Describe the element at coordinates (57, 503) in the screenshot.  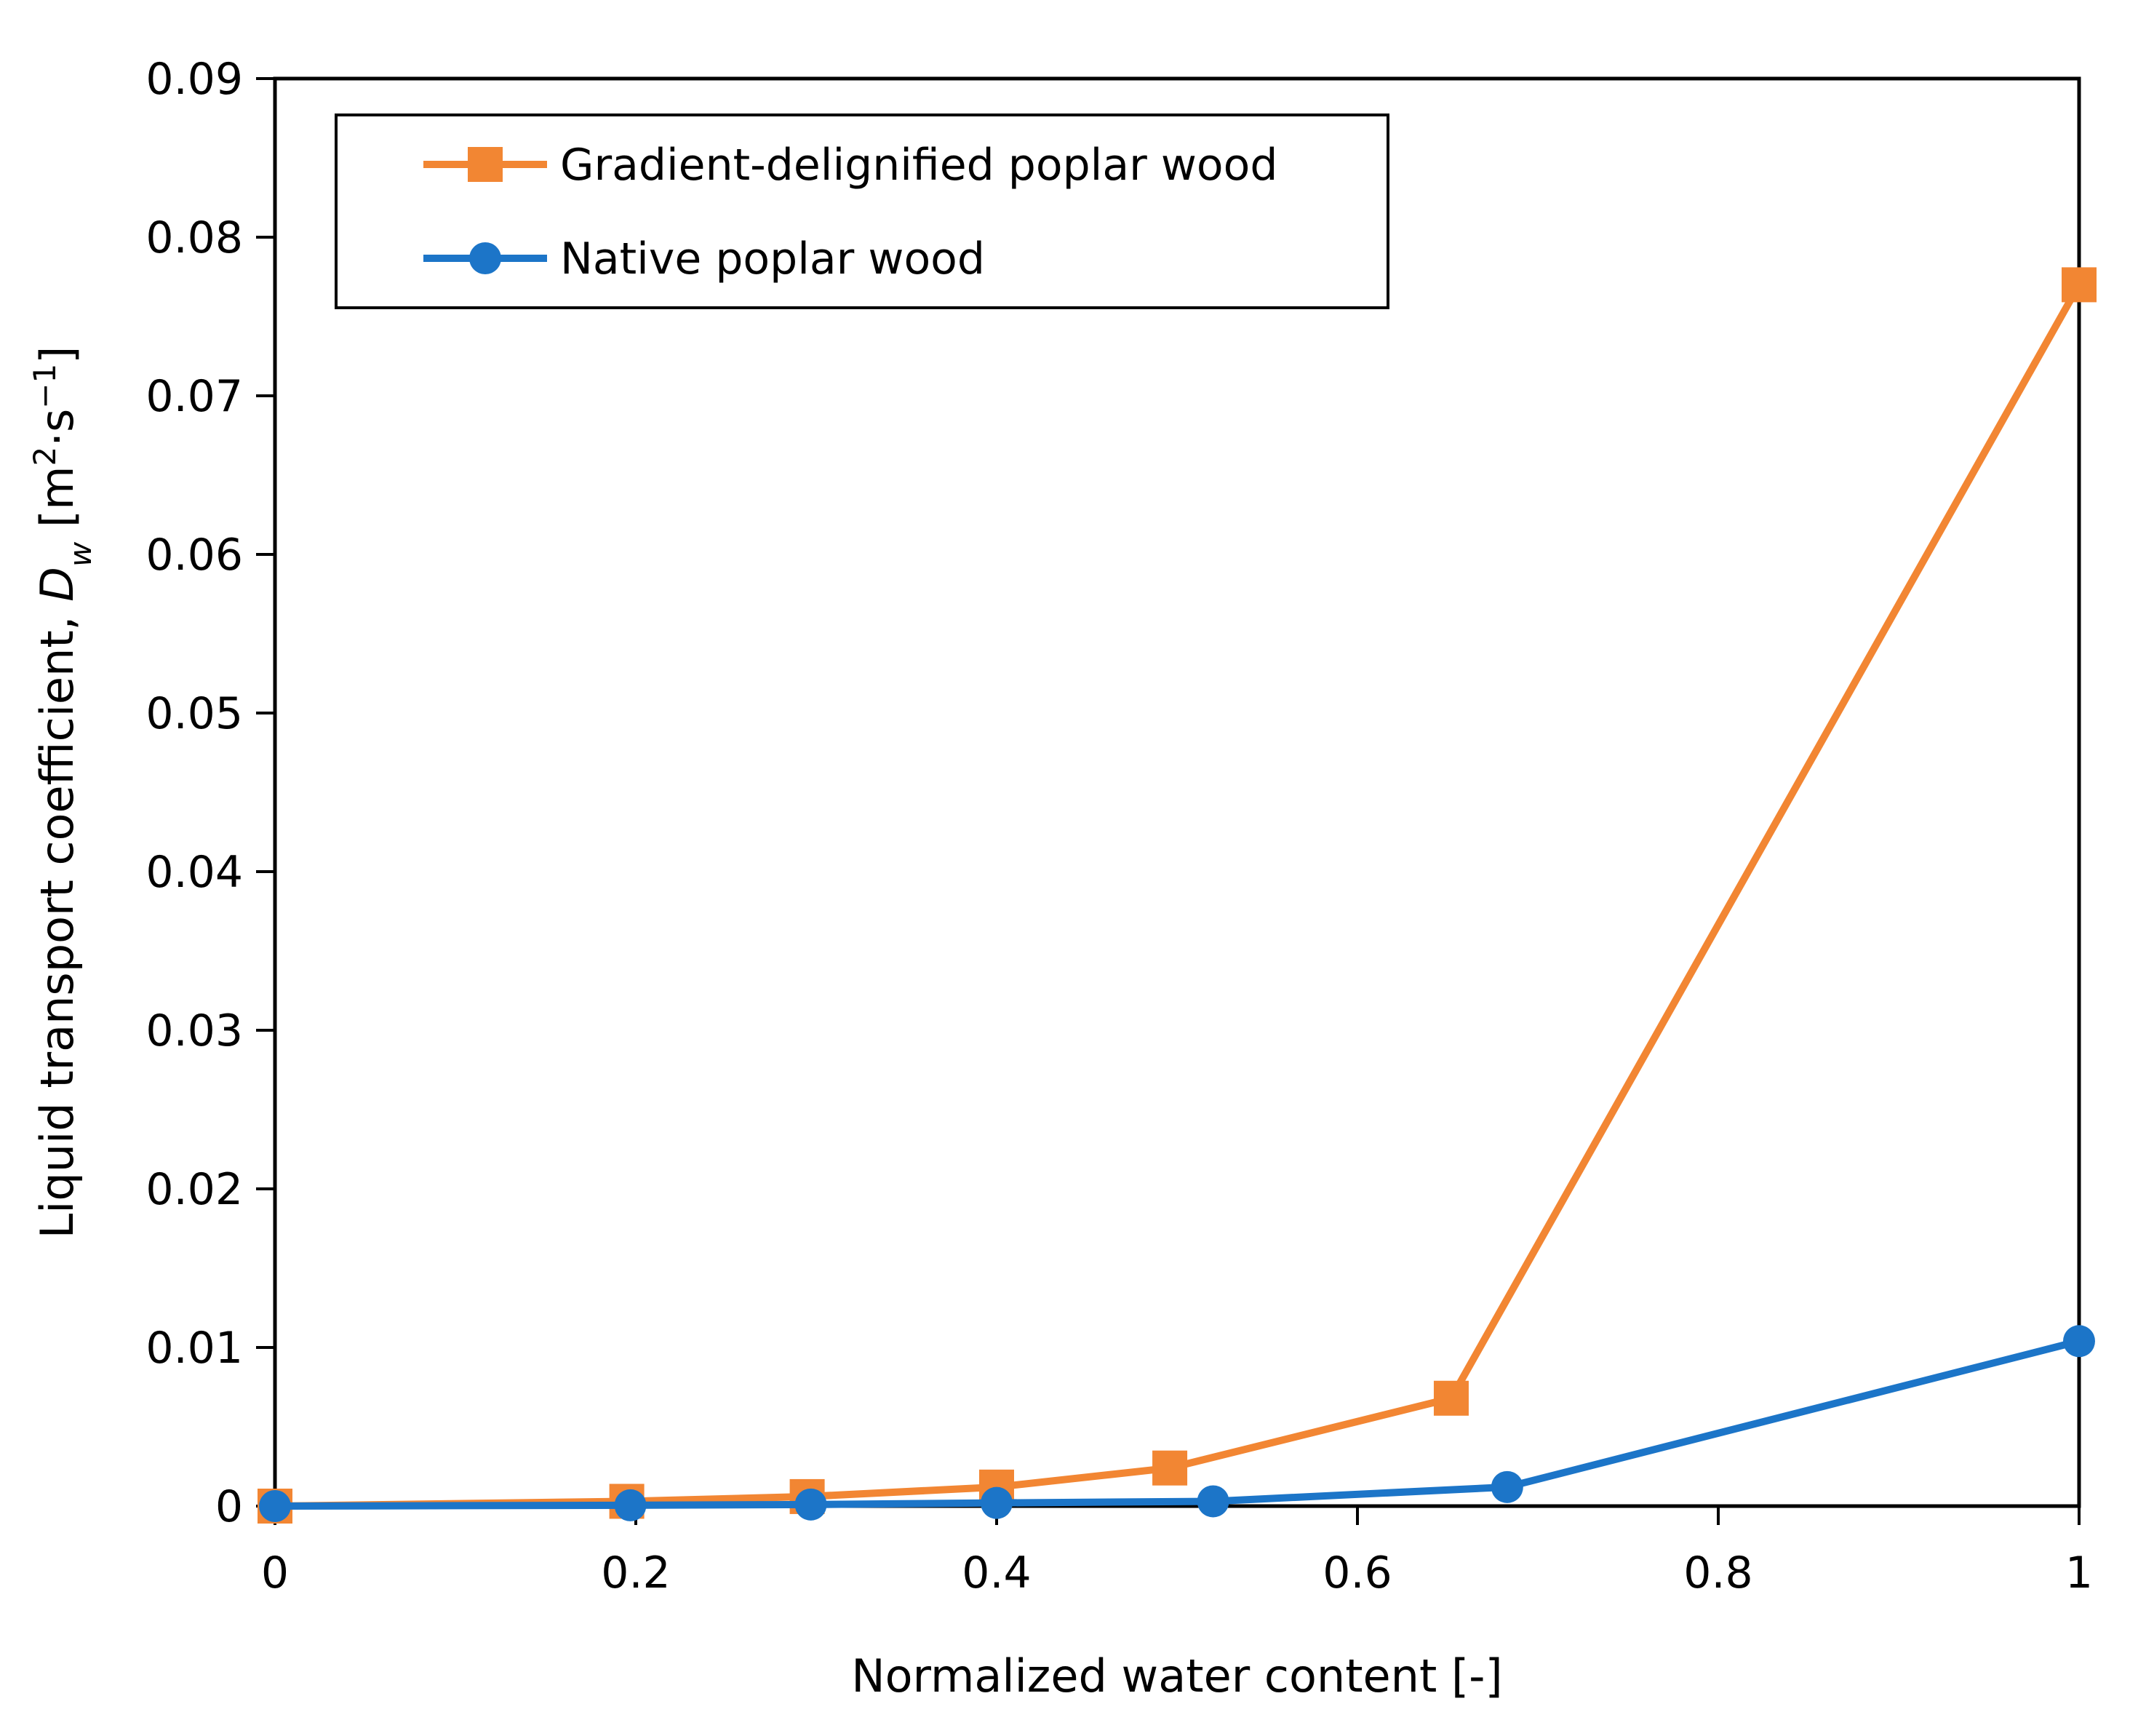
I see `y-axis-title-unit-open: [m` at that location.